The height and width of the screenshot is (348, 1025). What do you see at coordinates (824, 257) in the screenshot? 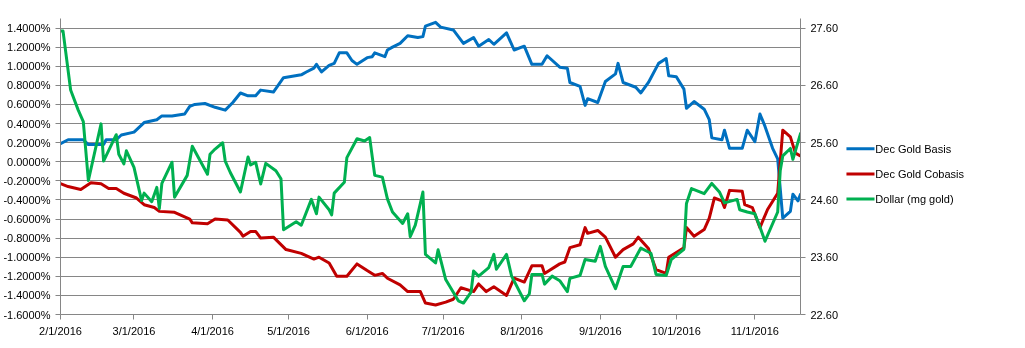
I see `y2-tick-label: 23.60` at bounding box center [824, 257].